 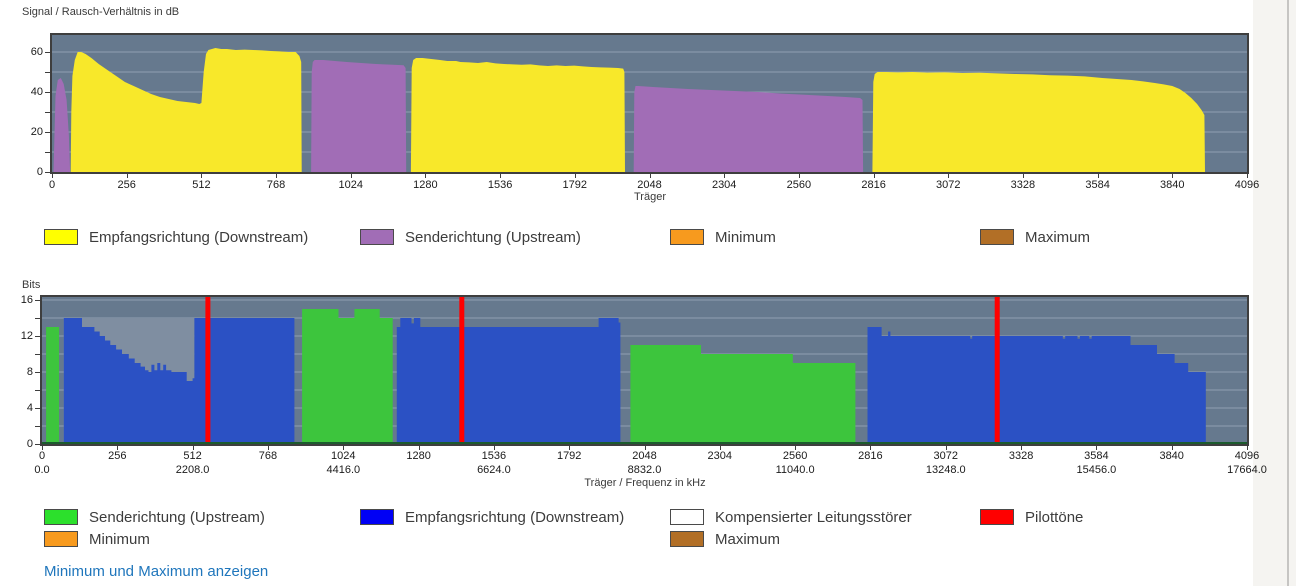 What do you see at coordinates (644, 470) in the screenshot?
I see `x-tick-frequency-label: 8832.0` at bounding box center [644, 470].